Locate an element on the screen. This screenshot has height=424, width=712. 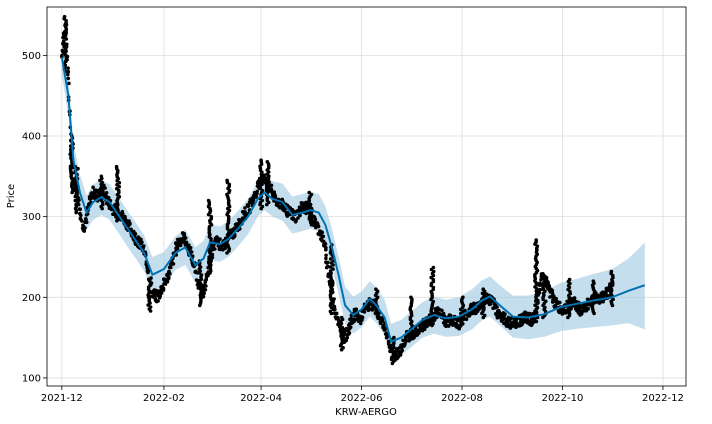
y-tick-label: 500 is located at coordinates (31, 56).